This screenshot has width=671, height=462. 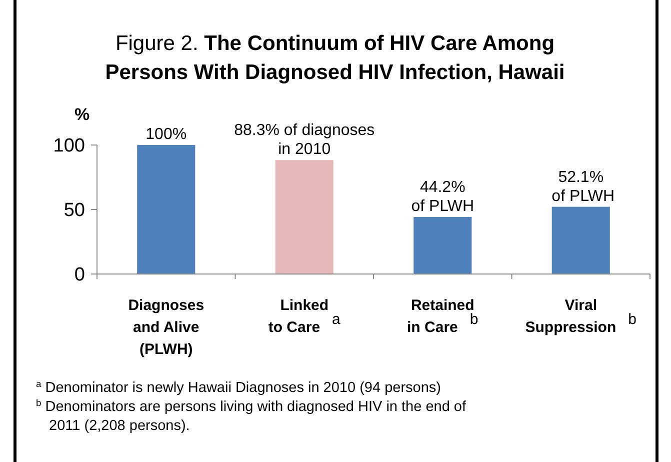 I want to click on y-tick-label: 50, so click(x=74, y=211).